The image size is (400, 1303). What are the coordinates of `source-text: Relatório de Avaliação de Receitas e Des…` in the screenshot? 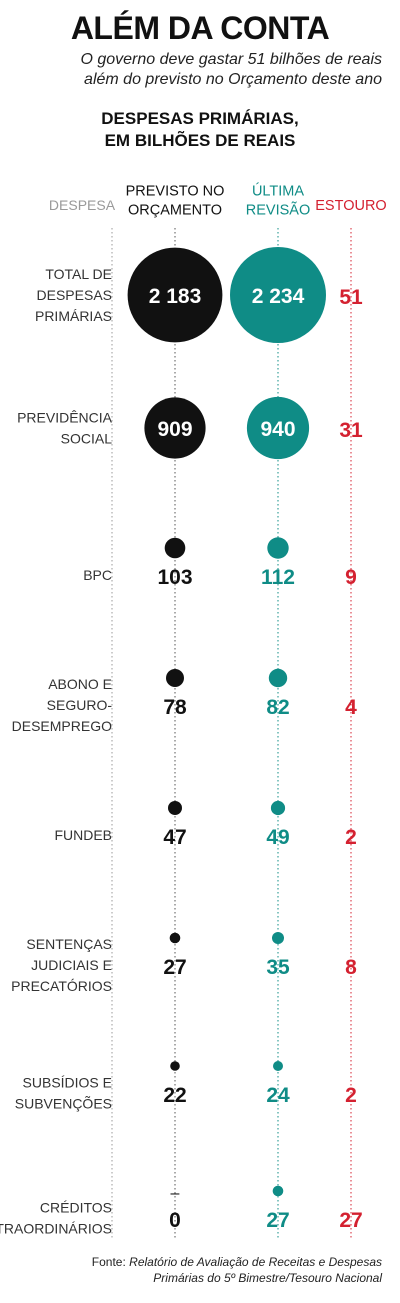 It's located at (255, 1270).